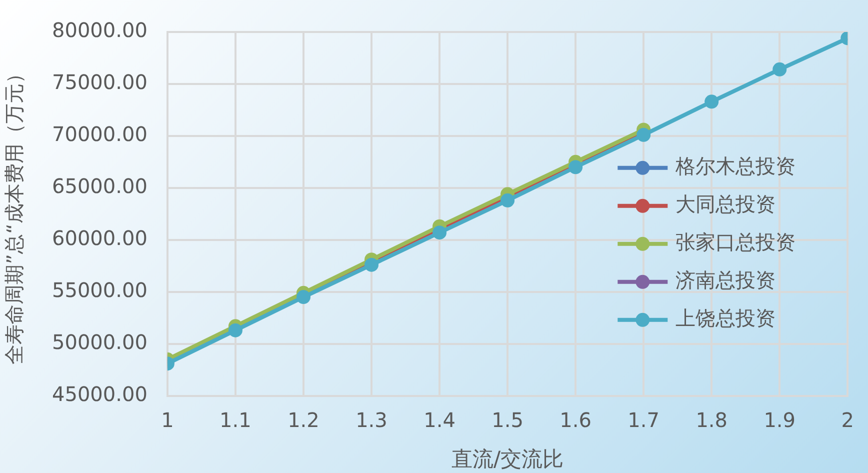 Image resolution: width=868 pixels, height=473 pixels. I want to click on y-tick-label: 80000.00, so click(100, 30).